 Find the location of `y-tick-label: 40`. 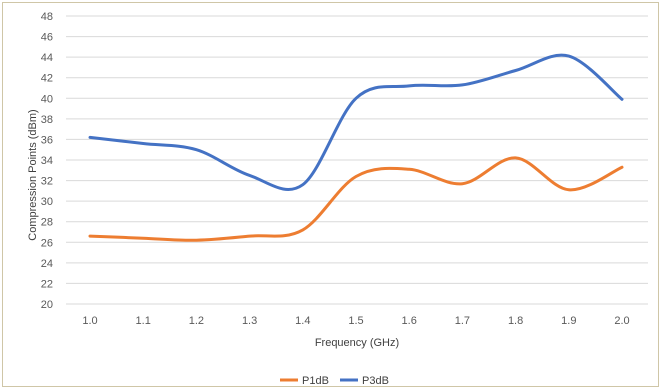

y-tick-label: 40 is located at coordinates (47, 99).